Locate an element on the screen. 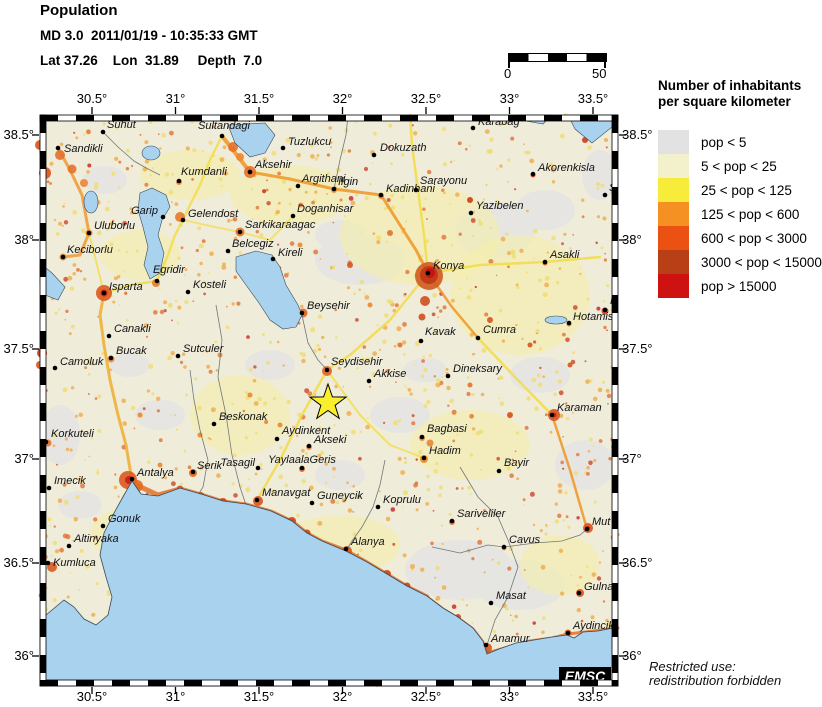 The width and height of the screenshot is (822, 707). city-dot-serik is located at coordinates (193, 472).